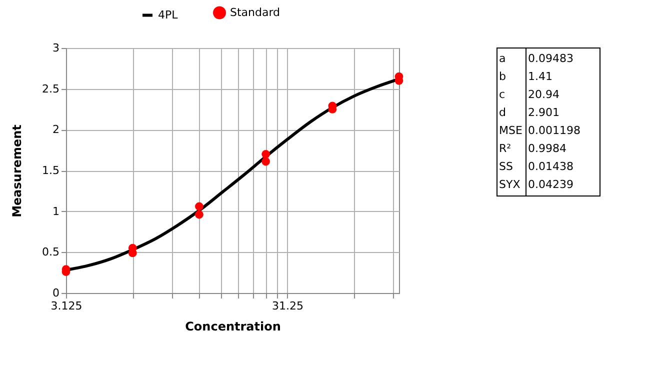 This screenshot has height=380, width=651. What do you see at coordinates (56, 211) in the screenshot?
I see `y-tick-label: 1` at bounding box center [56, 211].